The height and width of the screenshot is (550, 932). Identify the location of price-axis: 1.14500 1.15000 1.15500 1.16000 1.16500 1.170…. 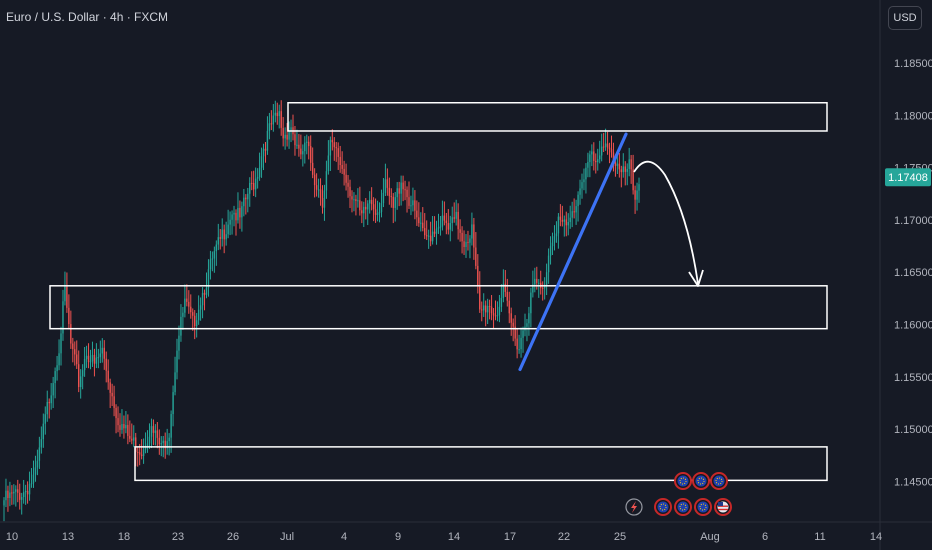
(905, 275).